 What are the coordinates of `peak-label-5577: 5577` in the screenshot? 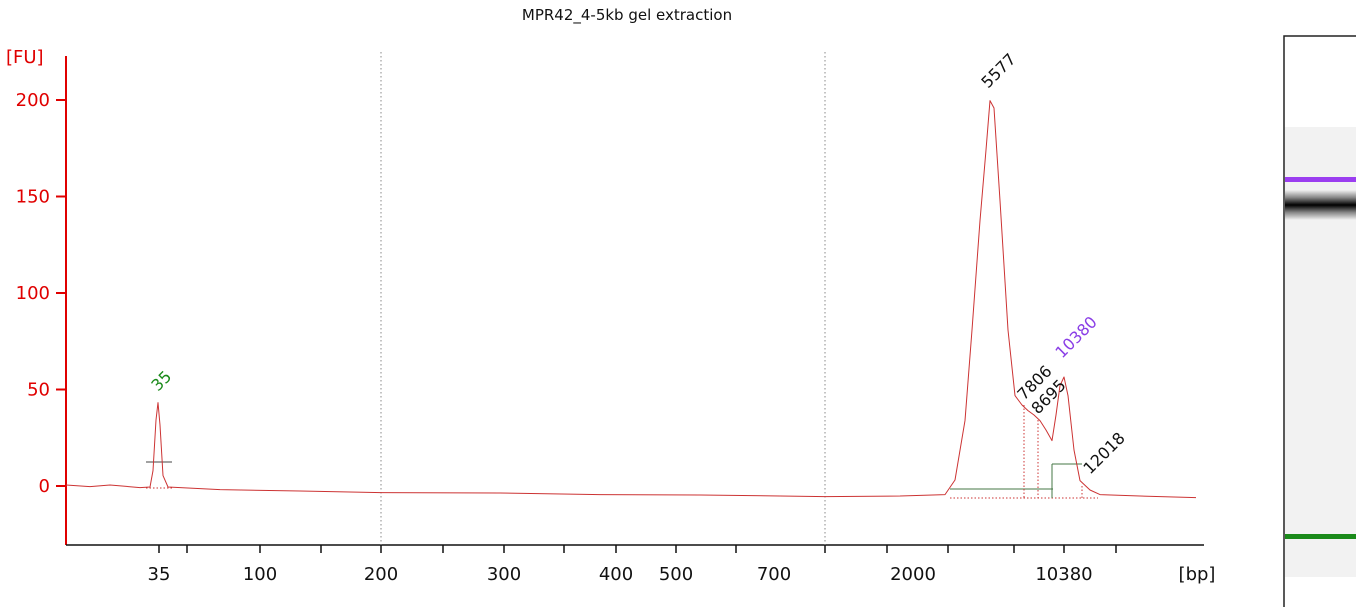 It's located at (998, 71).